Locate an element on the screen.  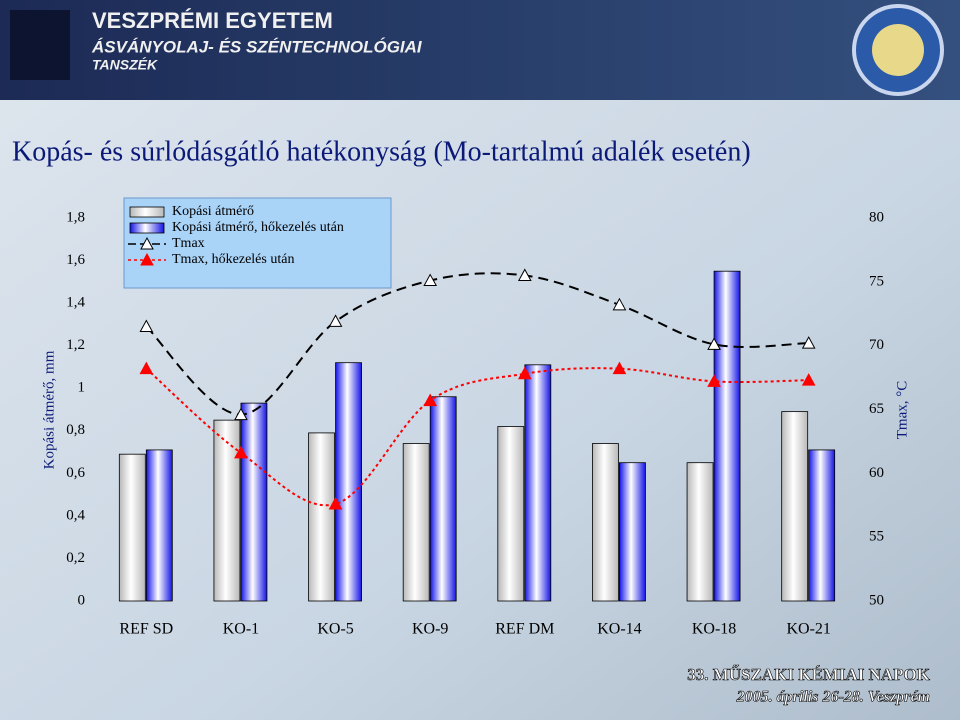
header-logo is located at coordinates (40, 45).